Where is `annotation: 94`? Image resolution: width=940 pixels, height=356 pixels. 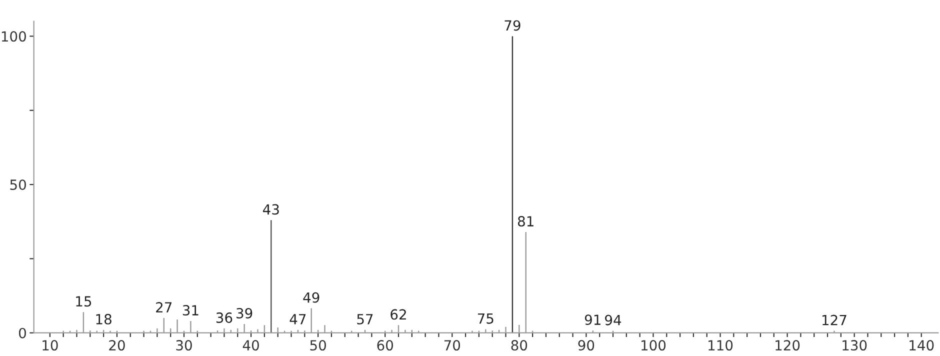 annotation: 94 is located at coordinates (613, 320).